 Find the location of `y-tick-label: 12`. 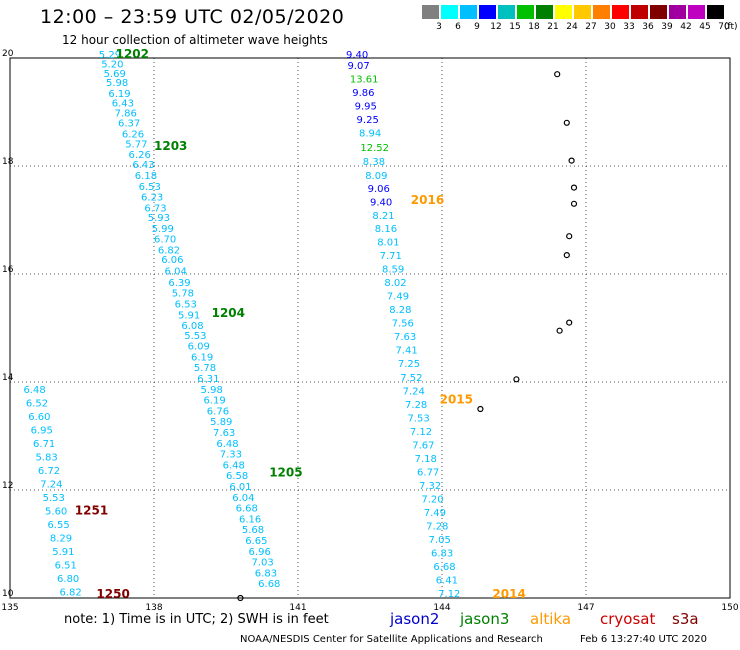

y-tick-label: 12 is located at coordinates (7, 486).